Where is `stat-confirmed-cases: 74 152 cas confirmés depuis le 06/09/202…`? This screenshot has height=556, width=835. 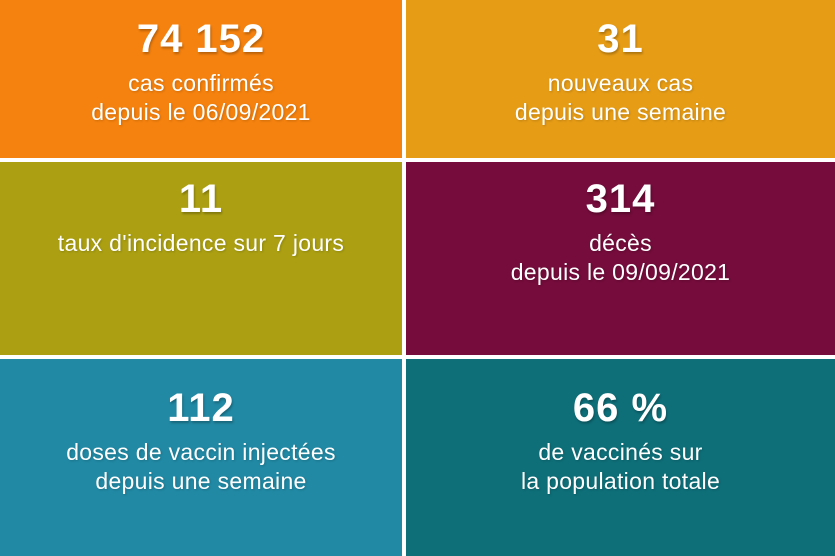 stat-confirmed-cases: 74 152 cas confirmés depuis le 06/09/202… is located at coordinates (201, 79).